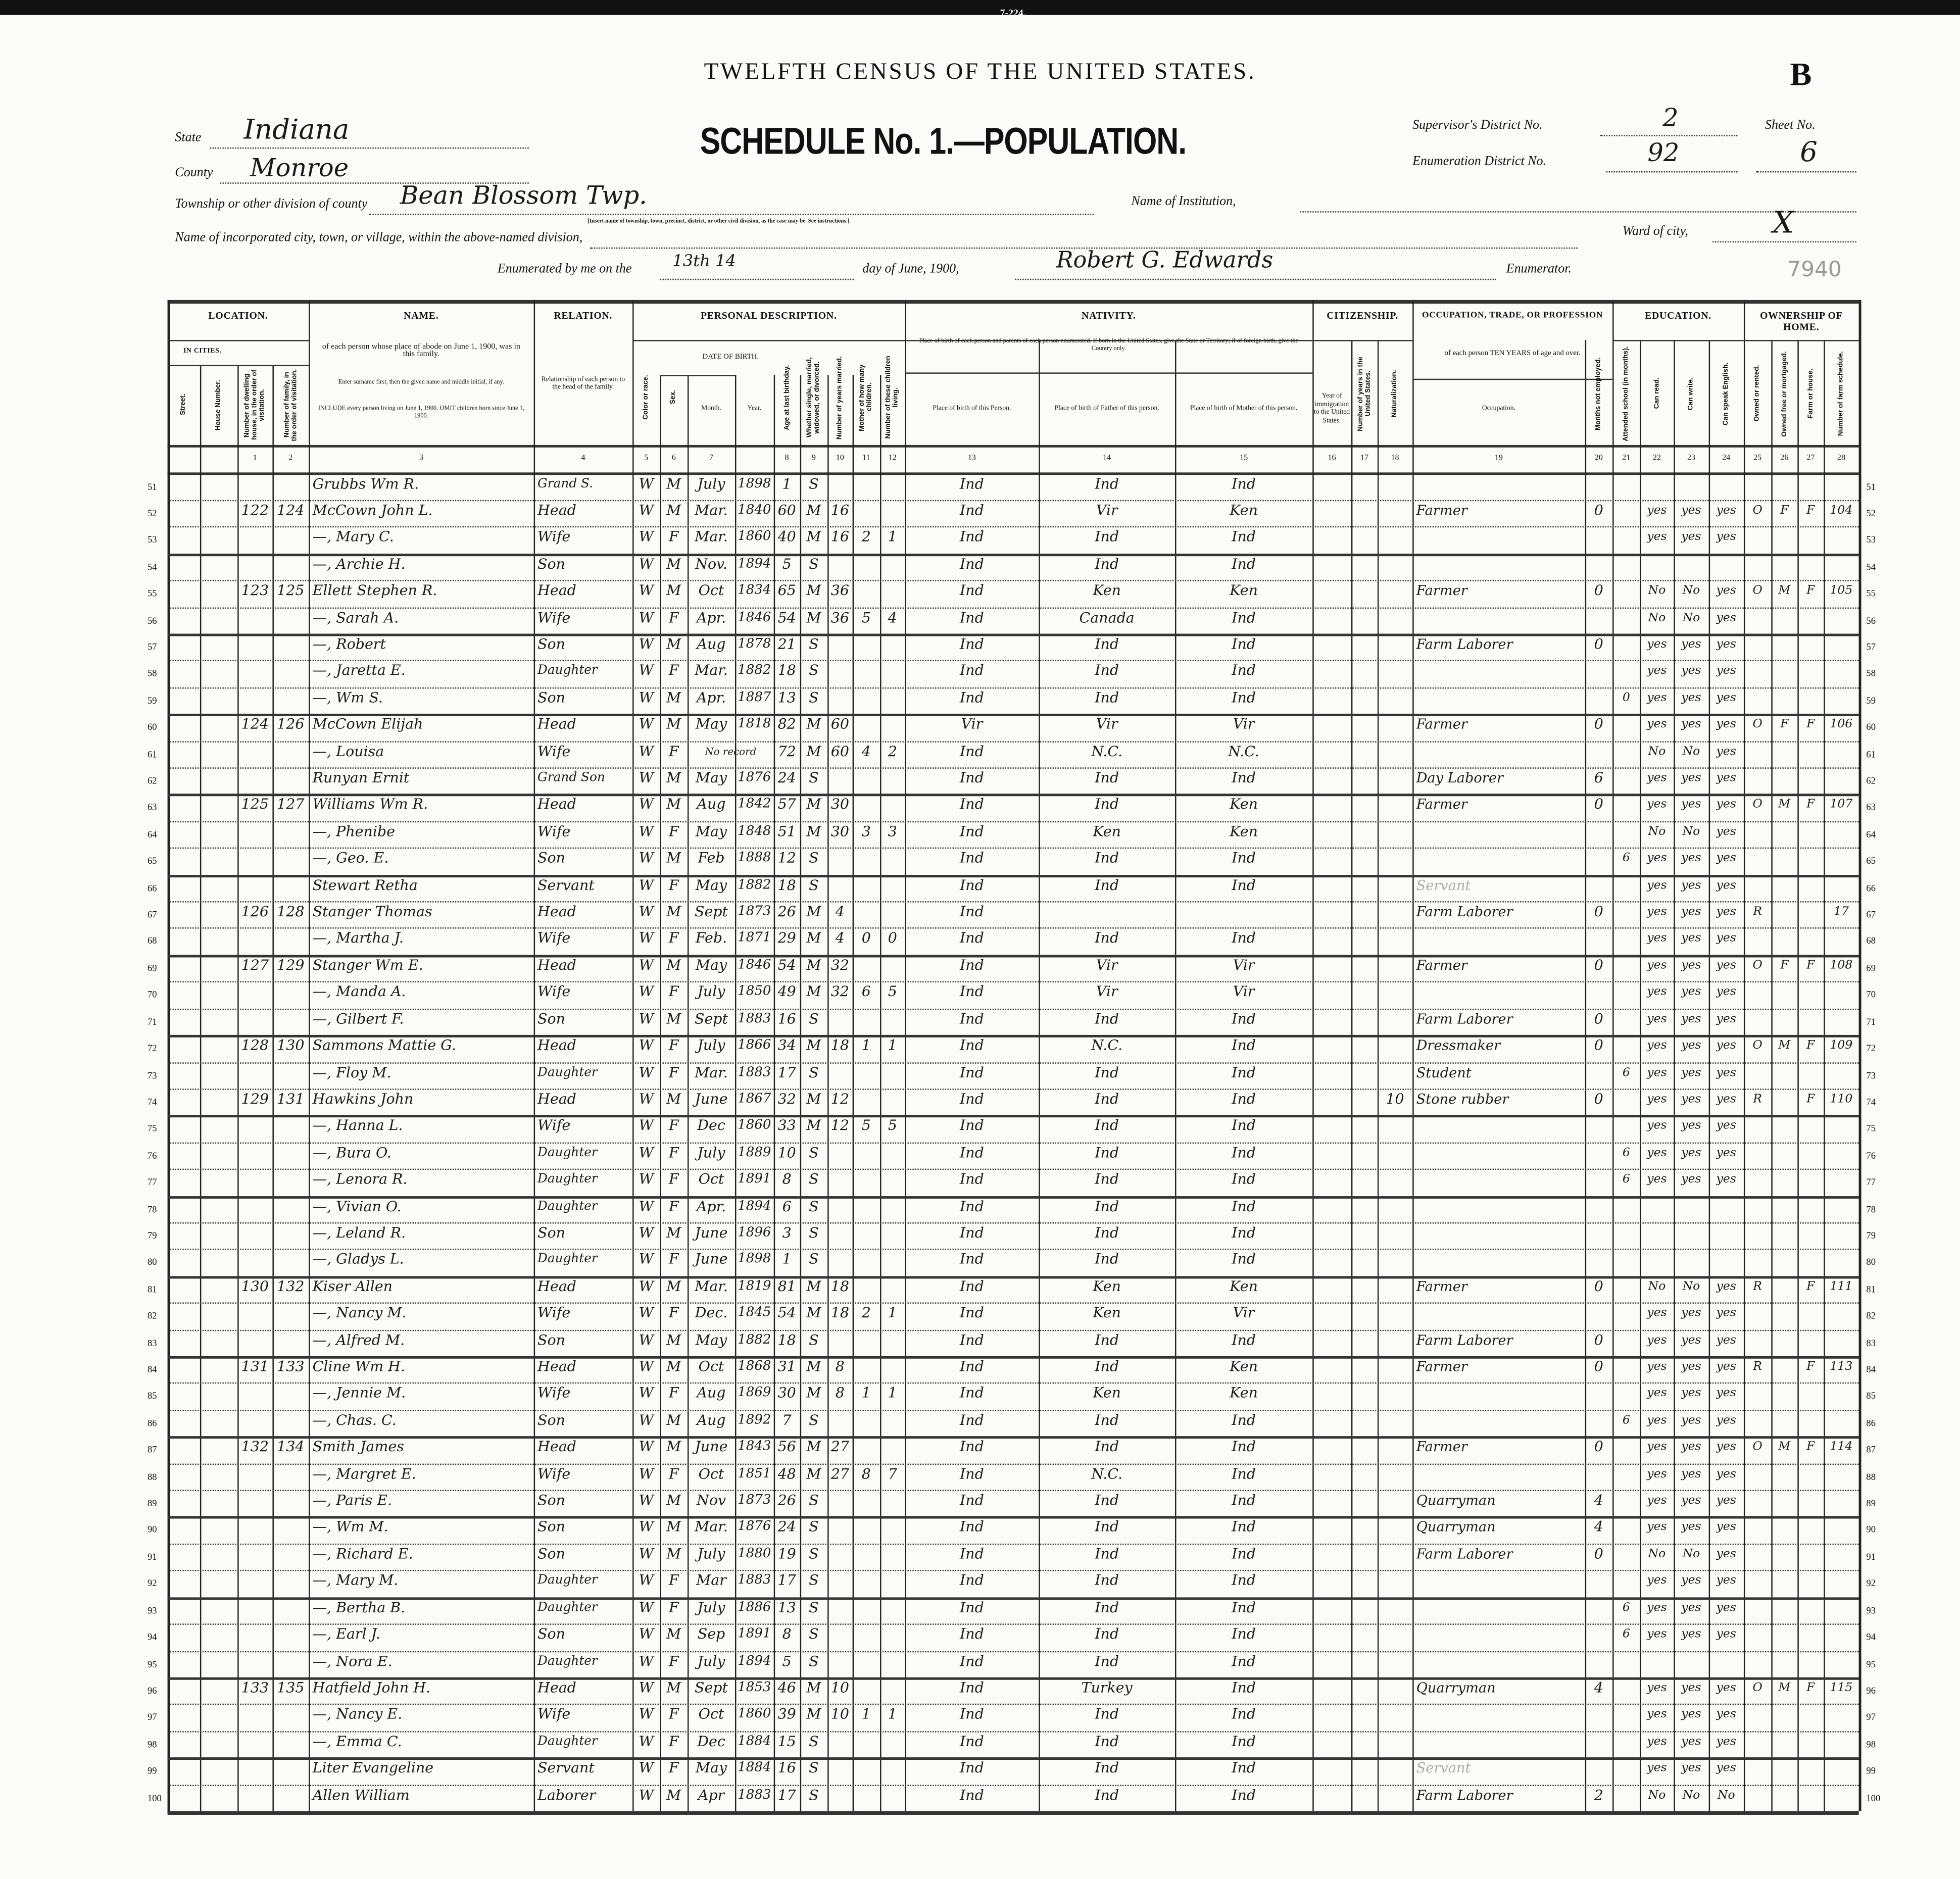 Image resolution: width=1960 pixels, height=1879 pixels. Describe the element at coordinates (1107, 1553) in the screenshot. I see `birthplace-father-cell: Ind` at that location.